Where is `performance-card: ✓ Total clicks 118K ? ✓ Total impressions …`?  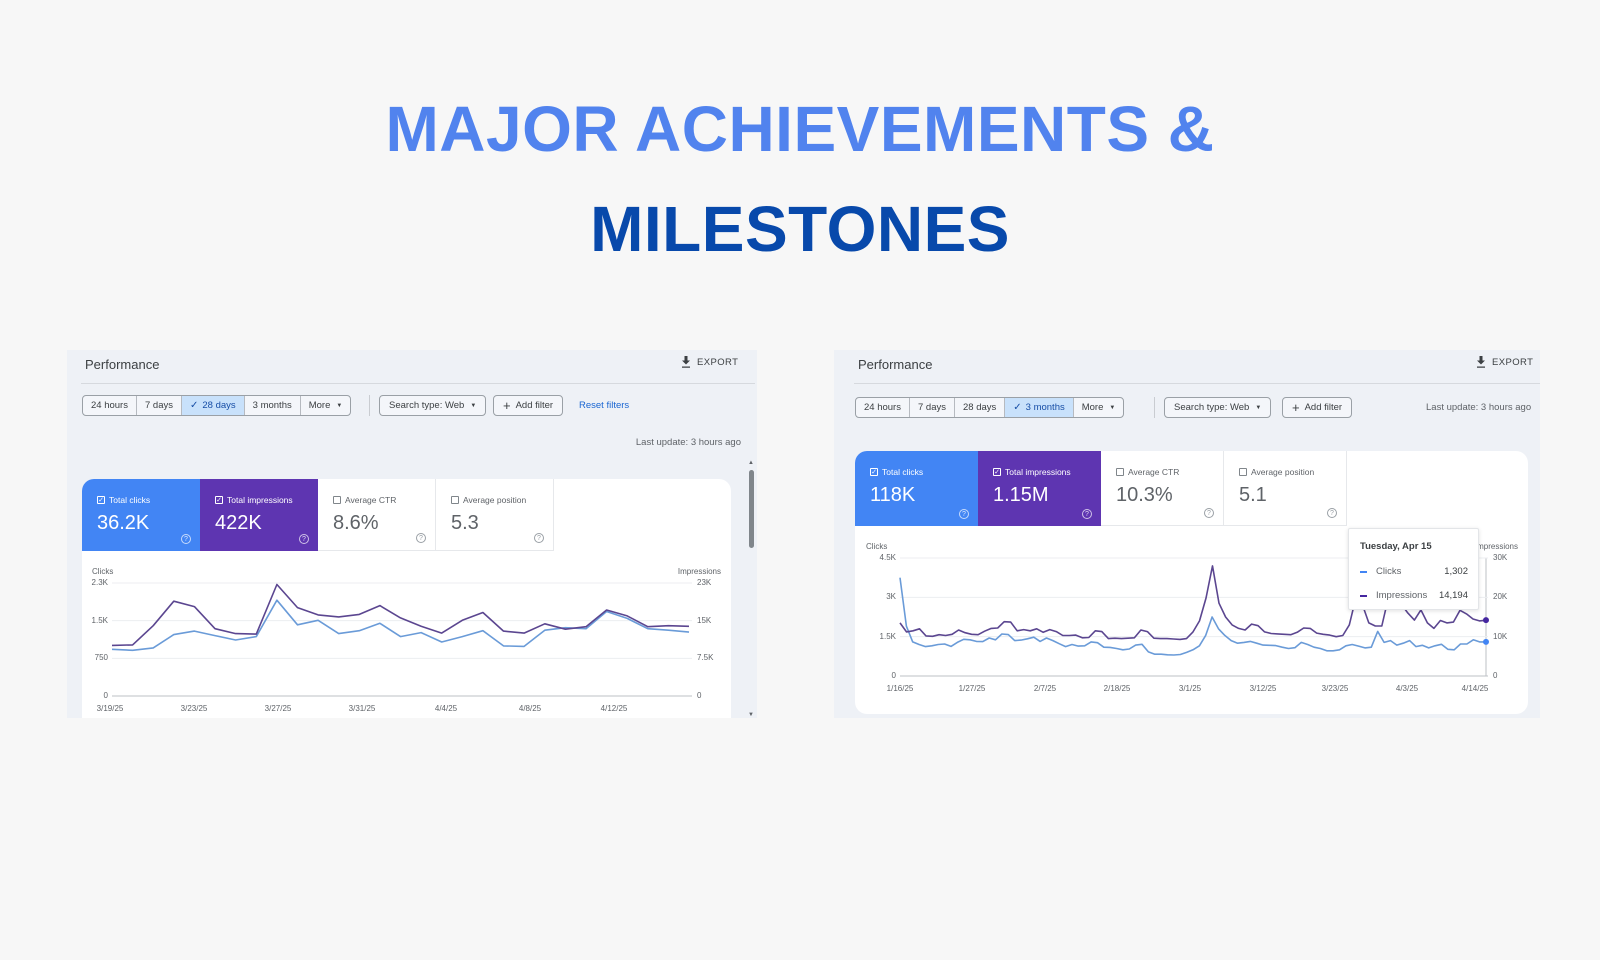
performance-card: ✓ Total clicks 118K ? ✓ Total impressions … is located at coordinates (1191, 582).